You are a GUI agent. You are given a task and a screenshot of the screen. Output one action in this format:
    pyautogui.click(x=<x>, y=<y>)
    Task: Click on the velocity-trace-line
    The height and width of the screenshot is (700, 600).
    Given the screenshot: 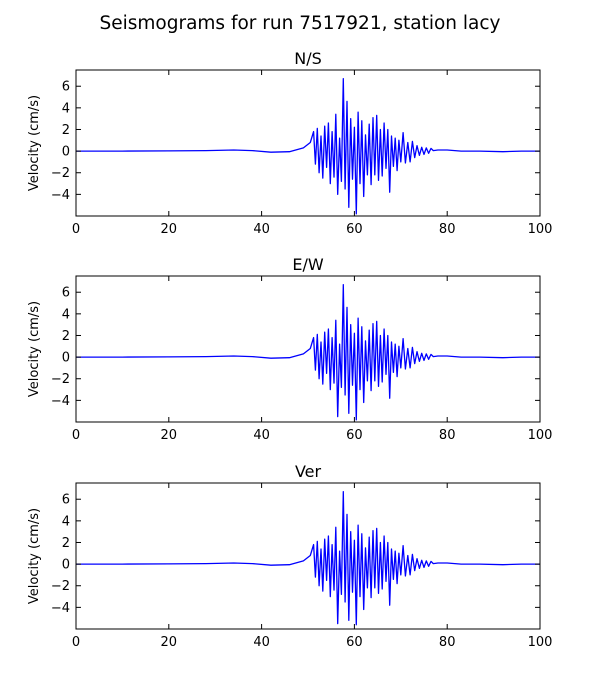 What is the action you would take?
    pyautogui.click(x=308, y=558)
    